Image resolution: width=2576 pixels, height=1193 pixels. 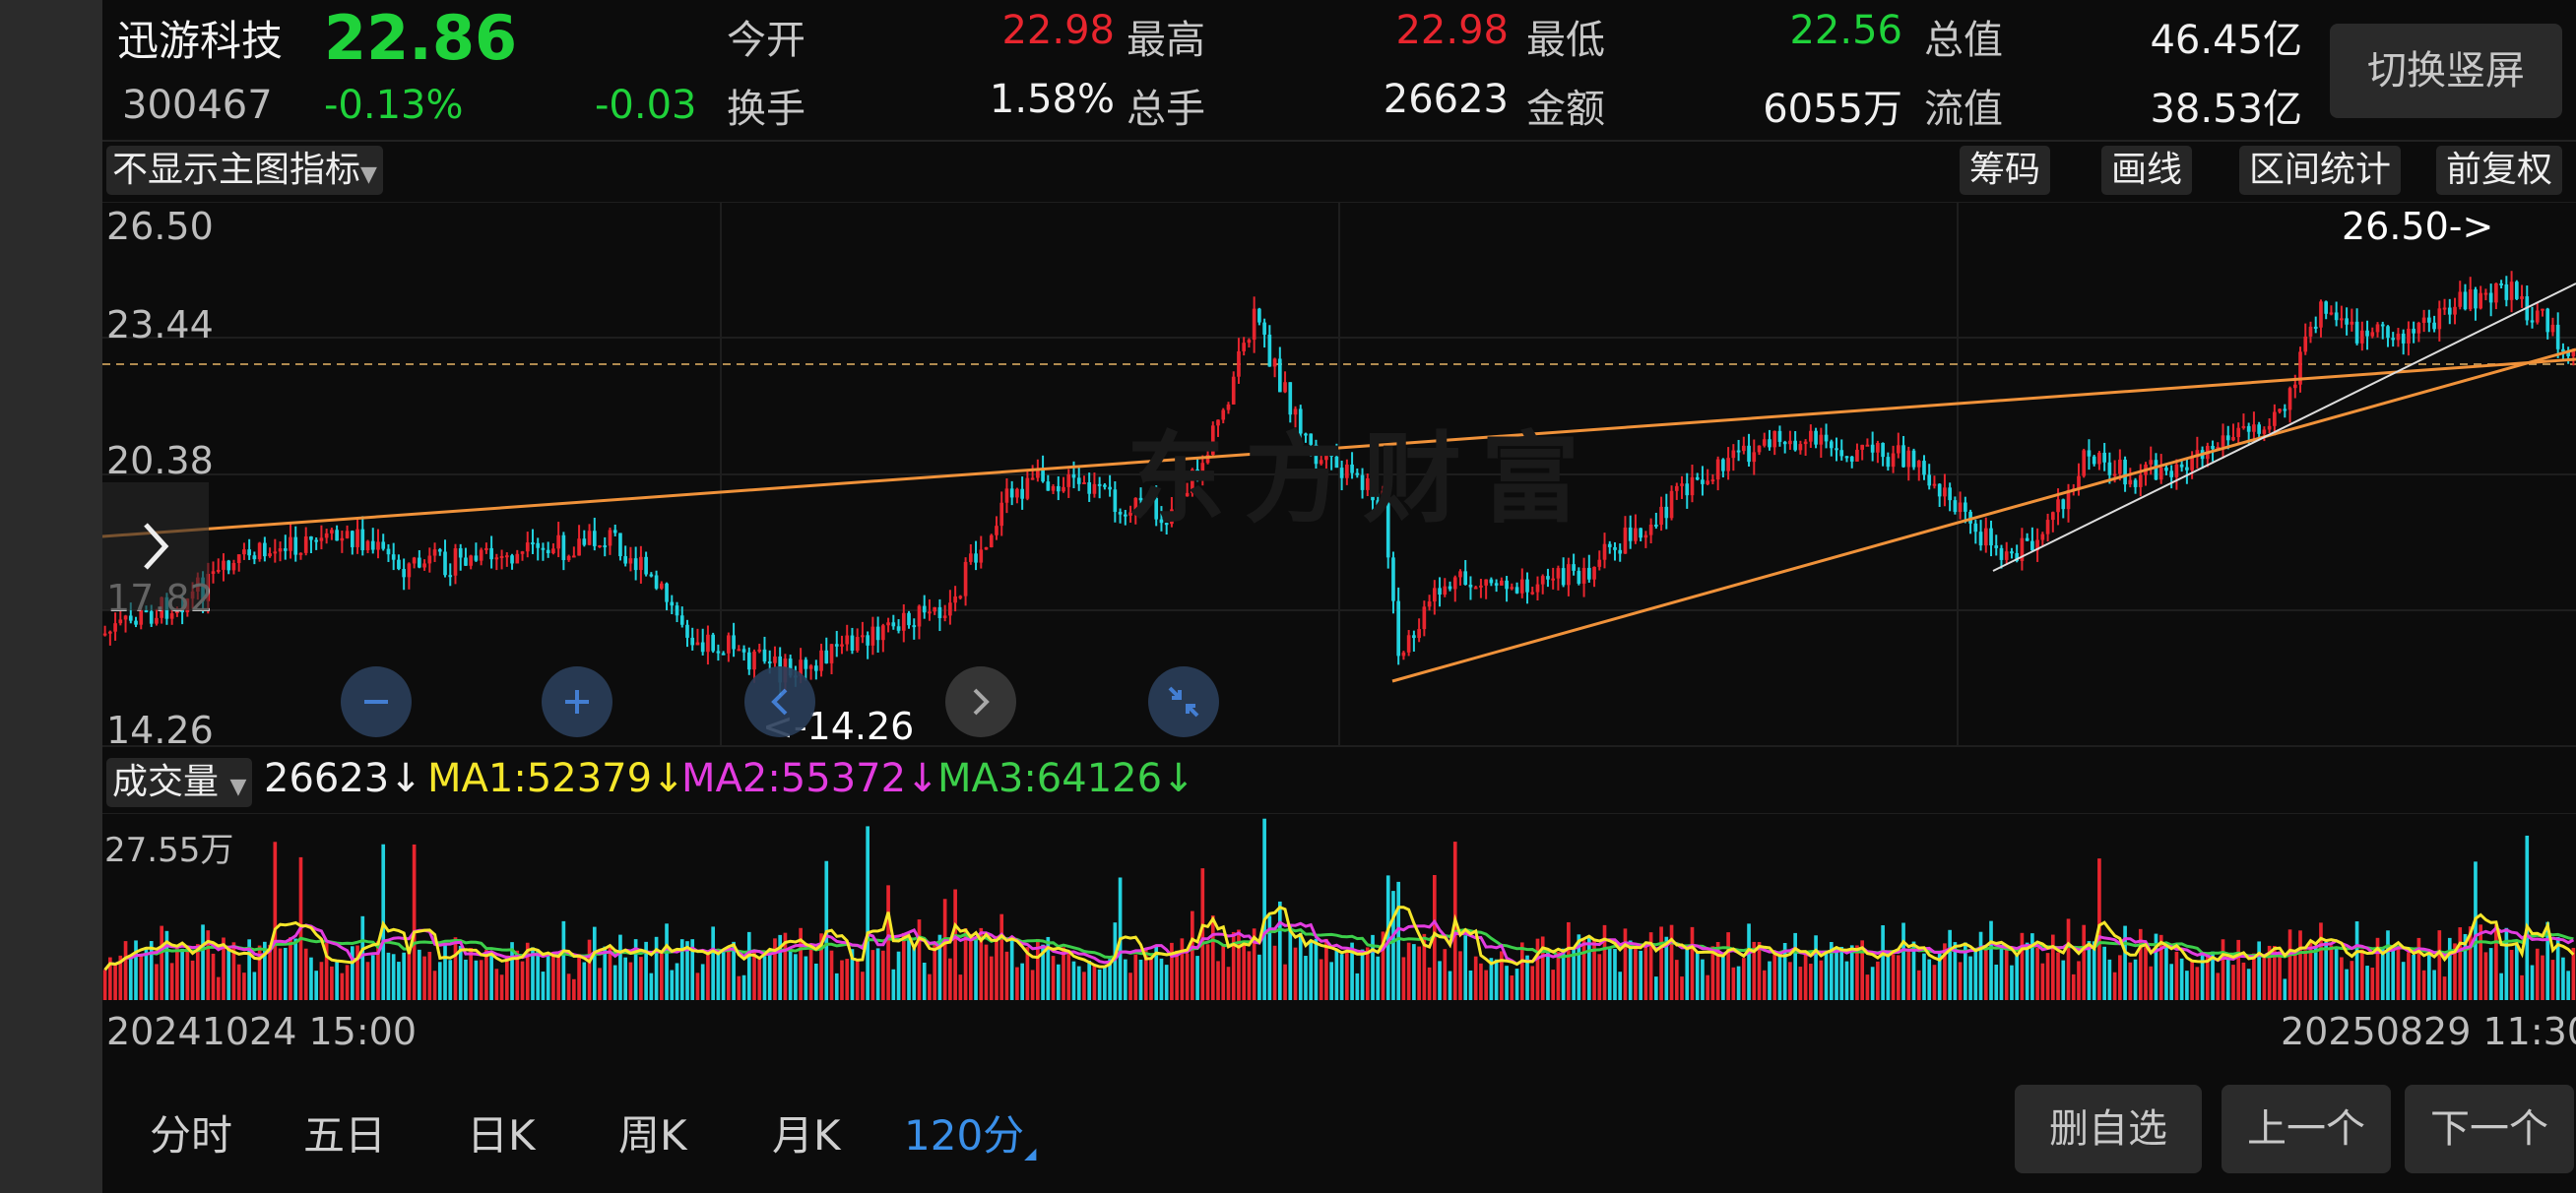 What do you see at coordinates (779, 701) in the screenshot?
I see `scroll-left-button` at bounding box center [779, 701].